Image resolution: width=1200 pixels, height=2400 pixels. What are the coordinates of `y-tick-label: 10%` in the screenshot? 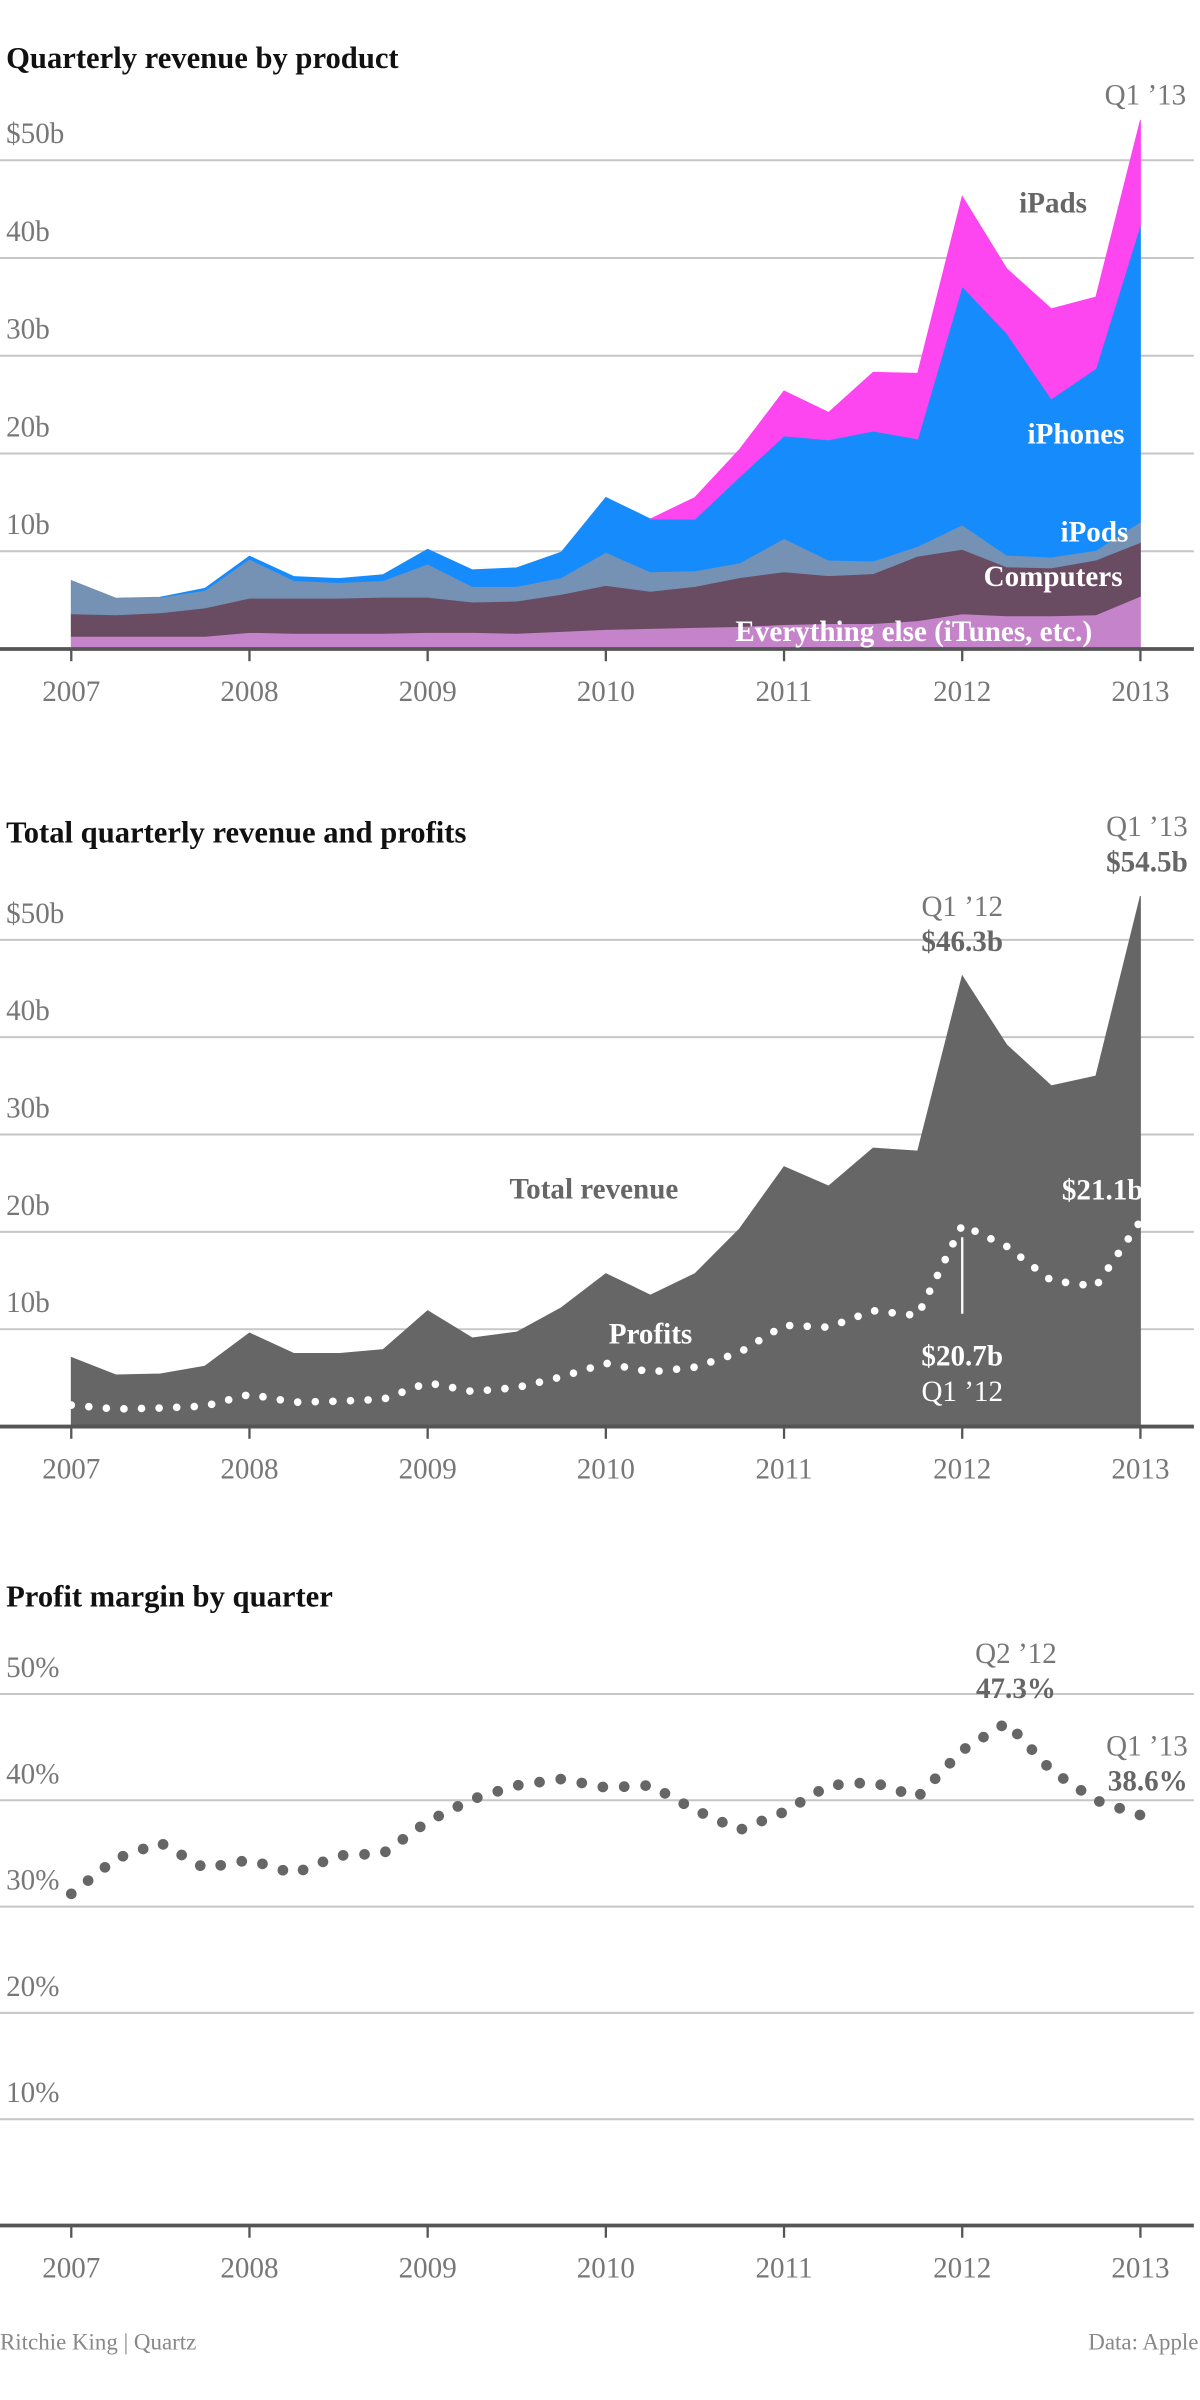 It's located at (32, 2093).